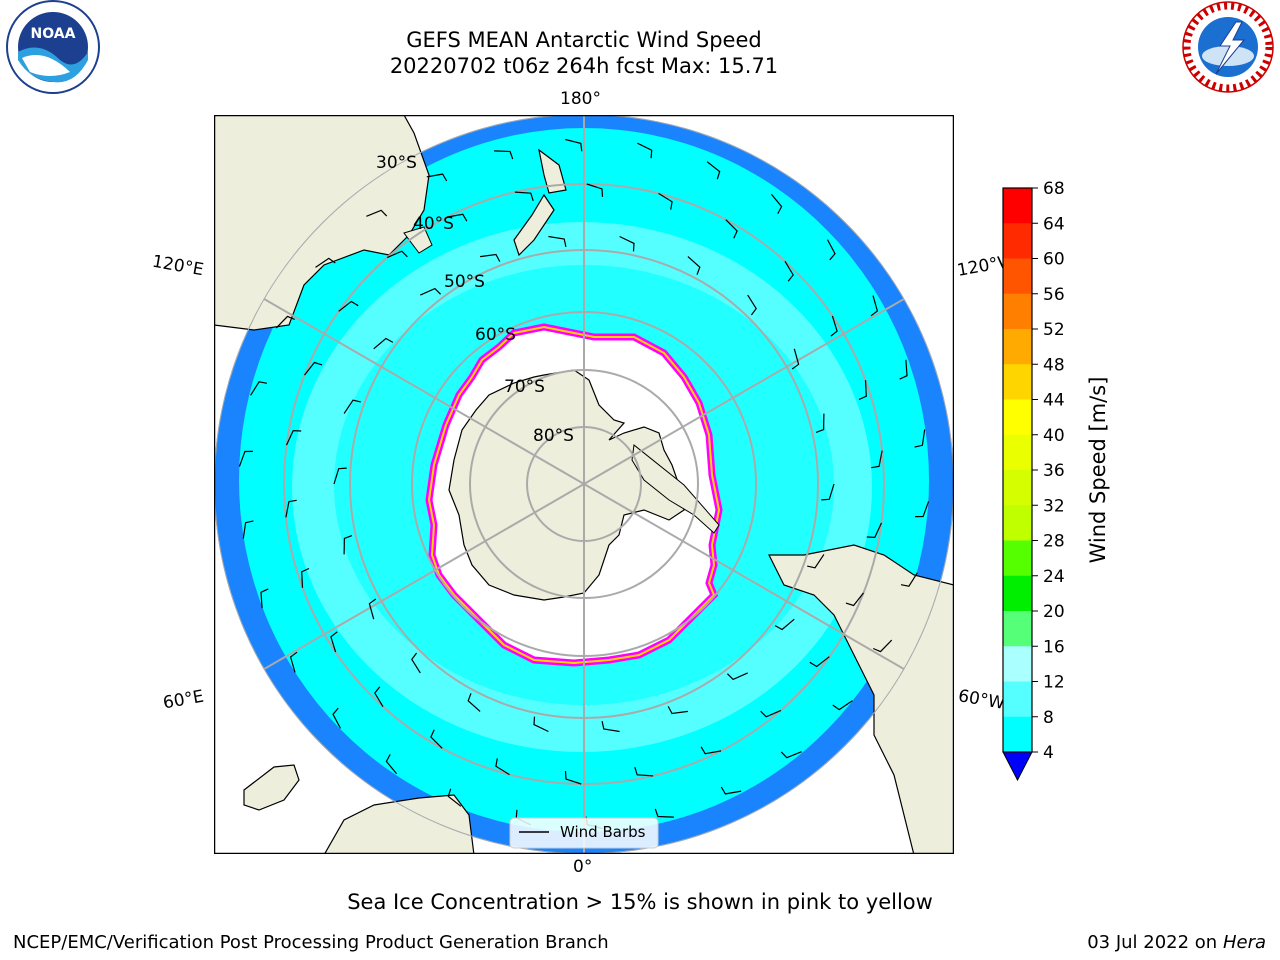  Describe the element at coordinates (1054, 683) in the screenshot. I see `colorbar-tick-label: 12` at that location.